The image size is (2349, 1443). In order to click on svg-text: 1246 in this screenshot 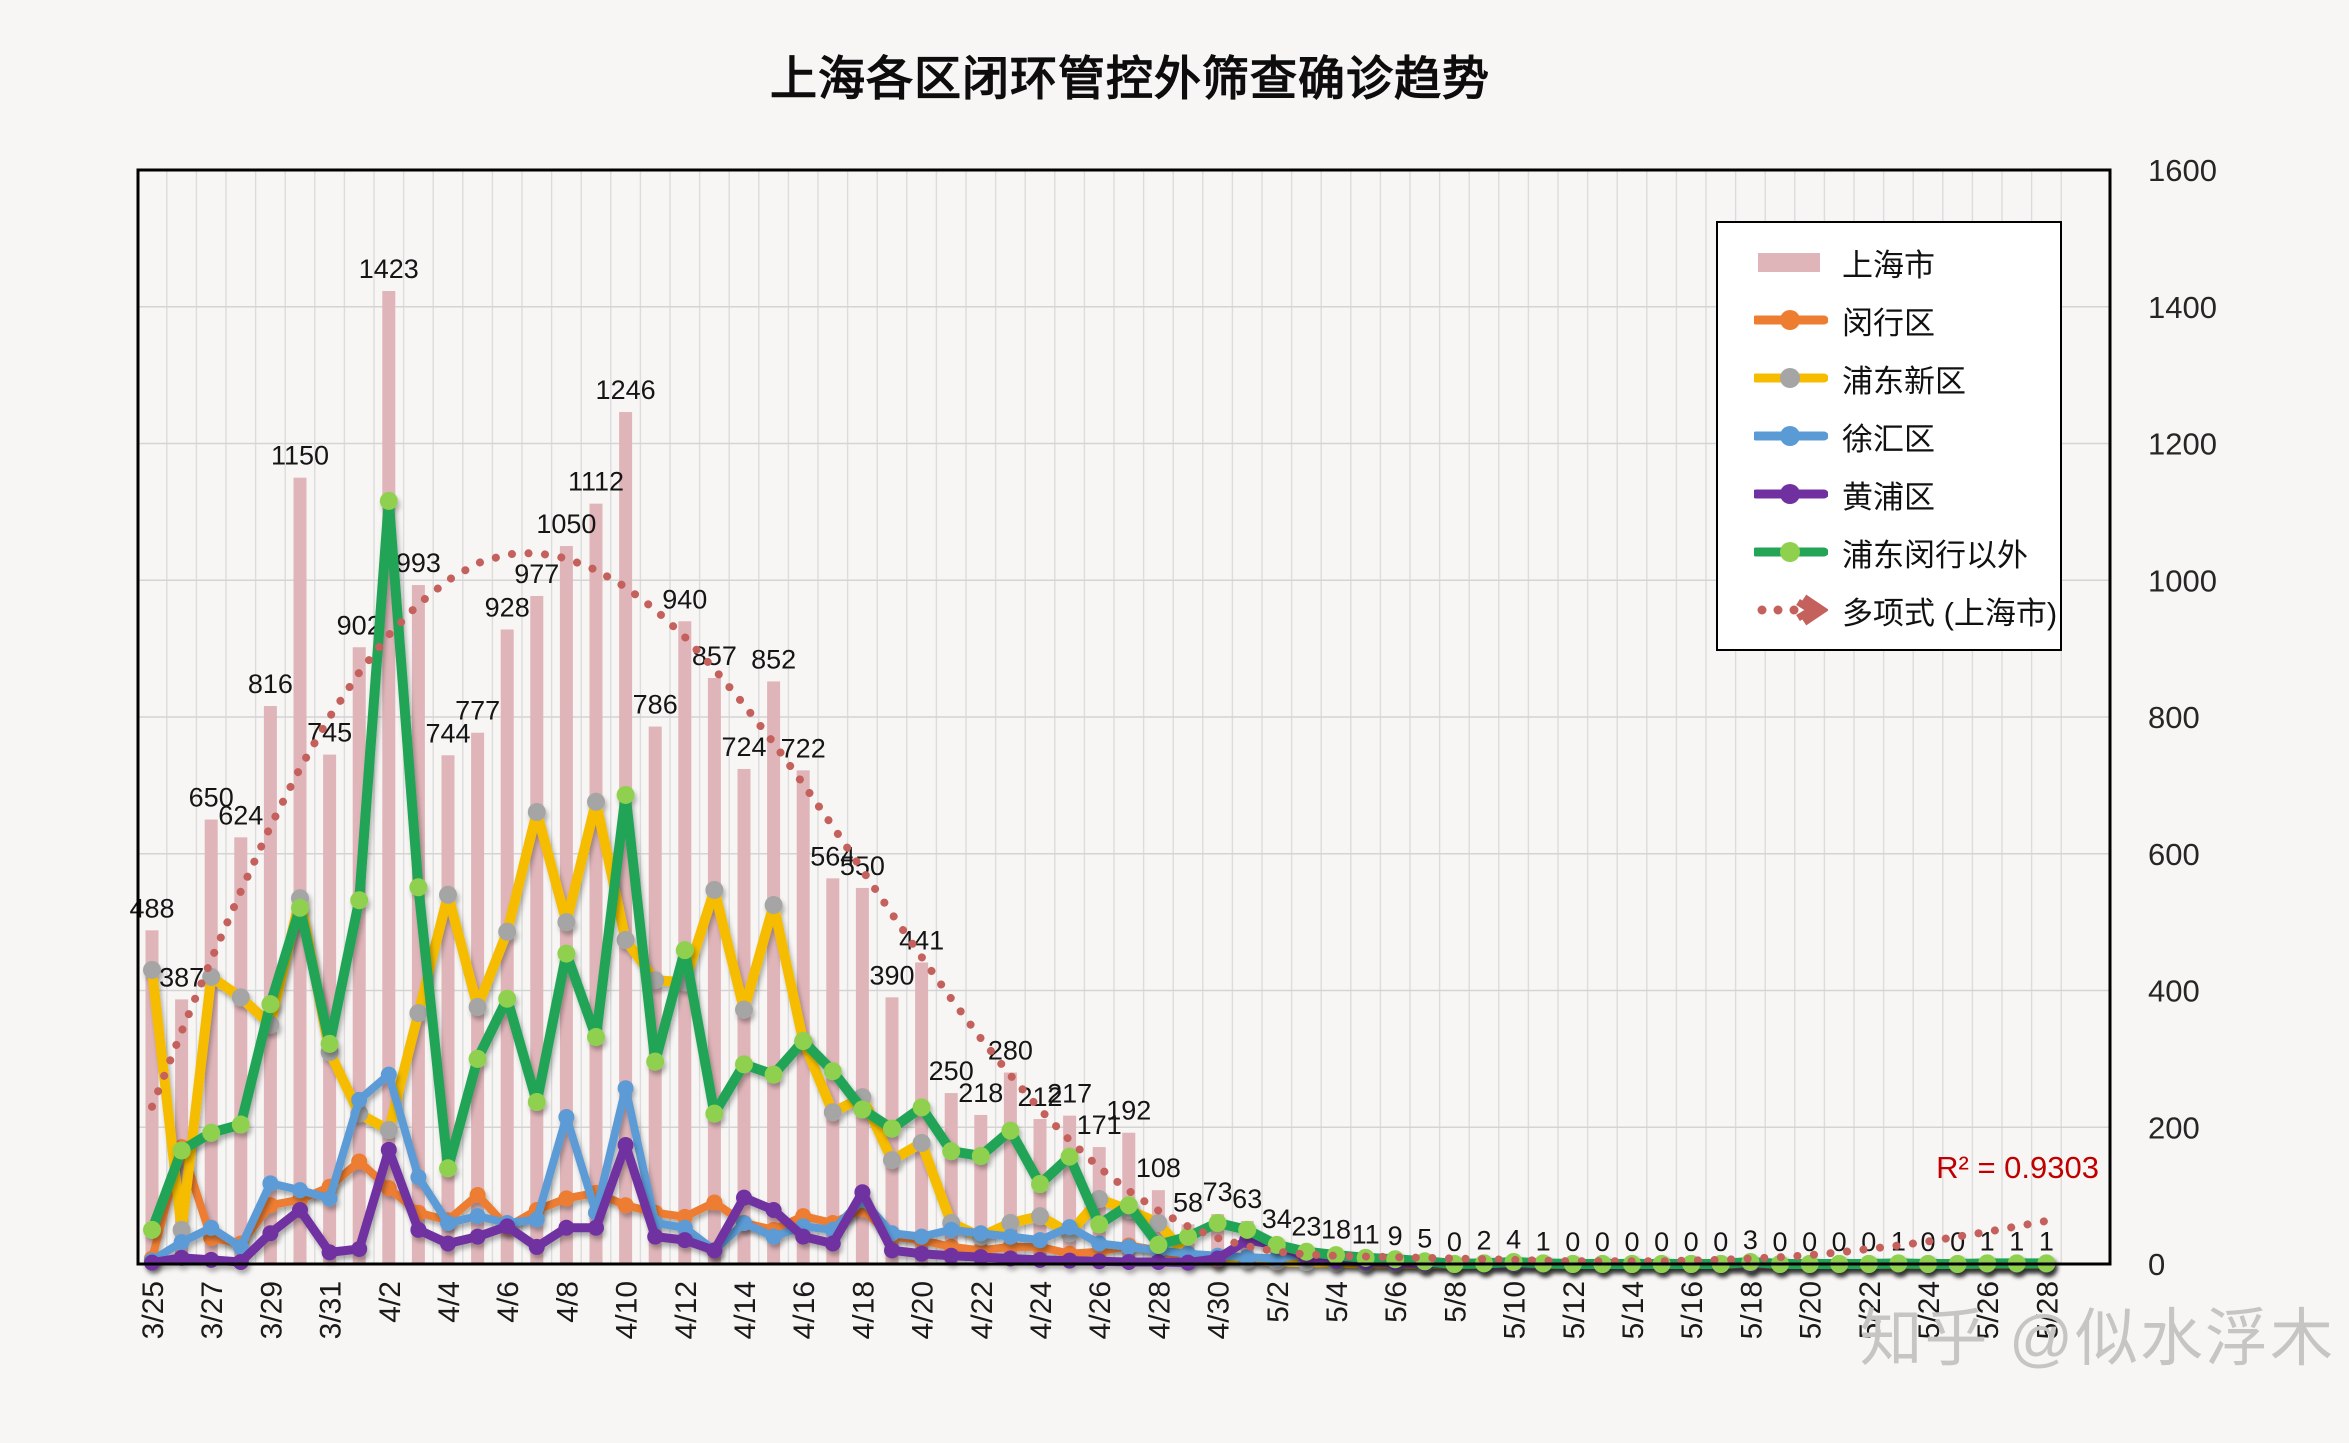, I will do `click(626, 390)`.